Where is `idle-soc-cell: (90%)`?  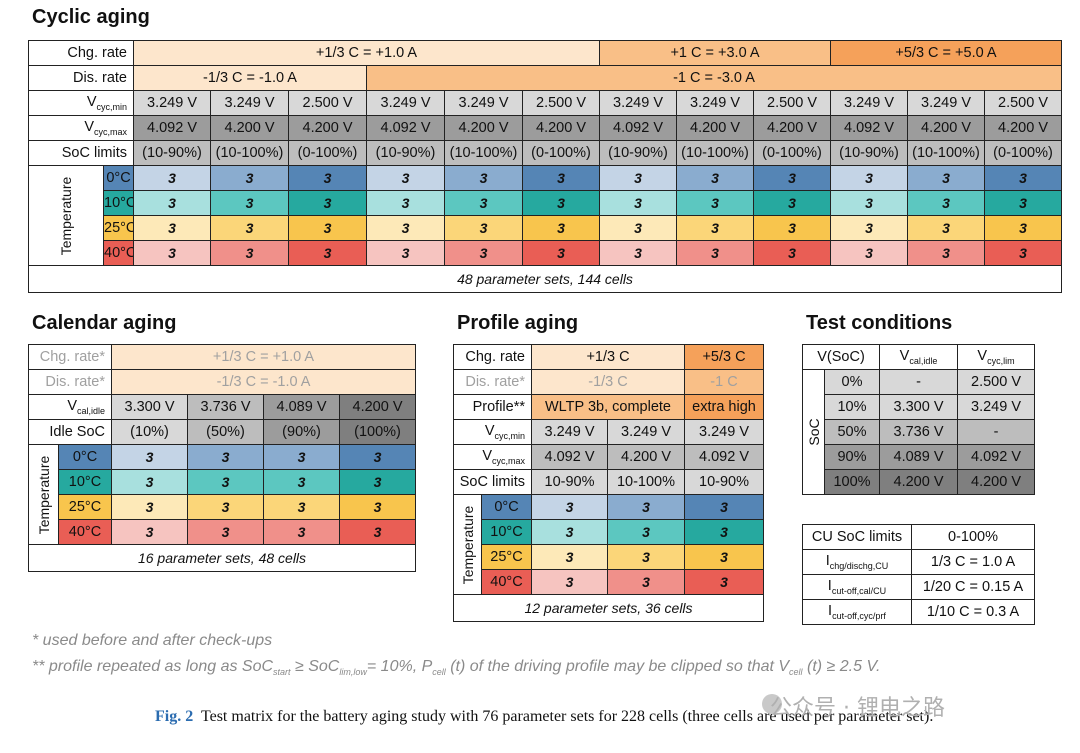 idle-soc-cell: (90%) is located at coordinates (302, 432).